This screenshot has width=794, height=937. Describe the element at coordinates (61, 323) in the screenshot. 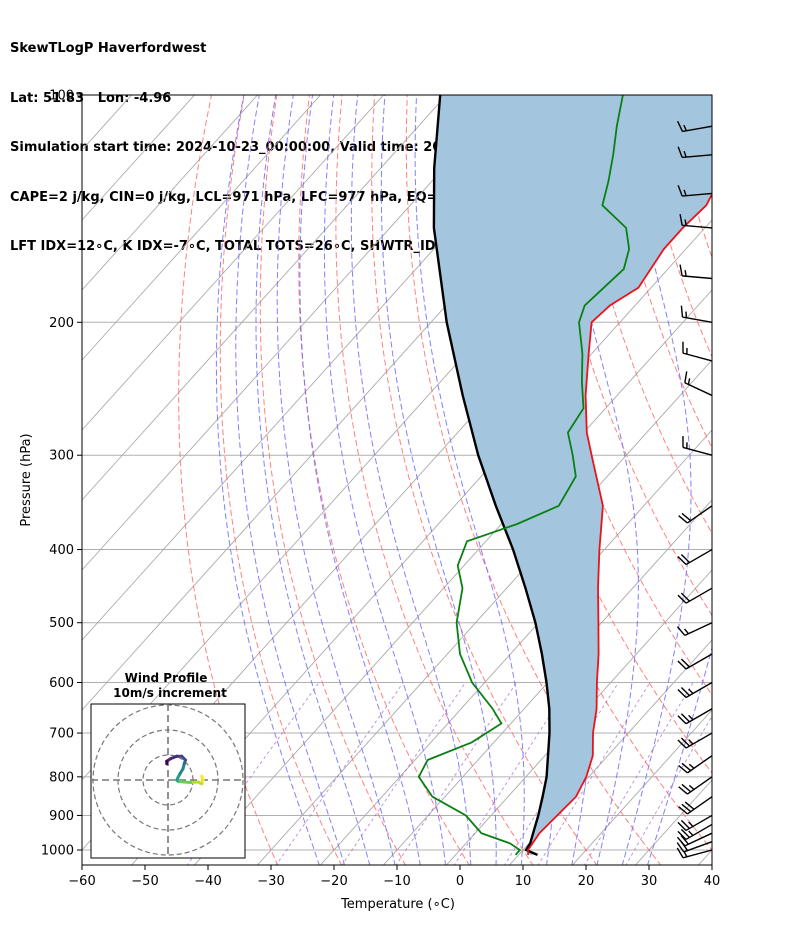

I see `y-tick-label: 200` at that location.